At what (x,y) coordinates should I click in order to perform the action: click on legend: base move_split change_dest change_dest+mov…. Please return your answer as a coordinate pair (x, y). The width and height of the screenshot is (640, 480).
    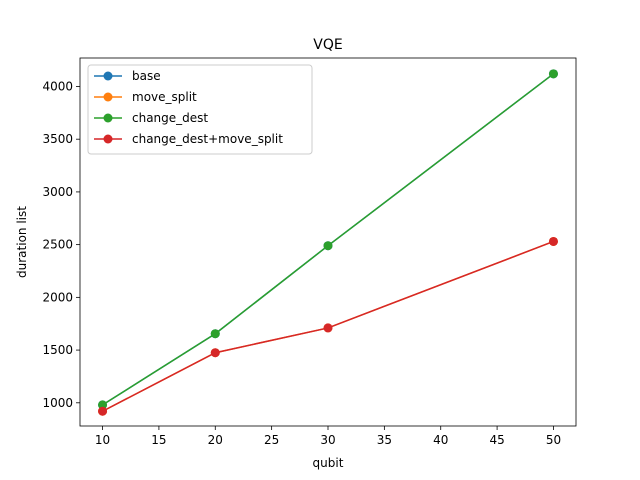
    Looking at the image, I should click on (200, 109).